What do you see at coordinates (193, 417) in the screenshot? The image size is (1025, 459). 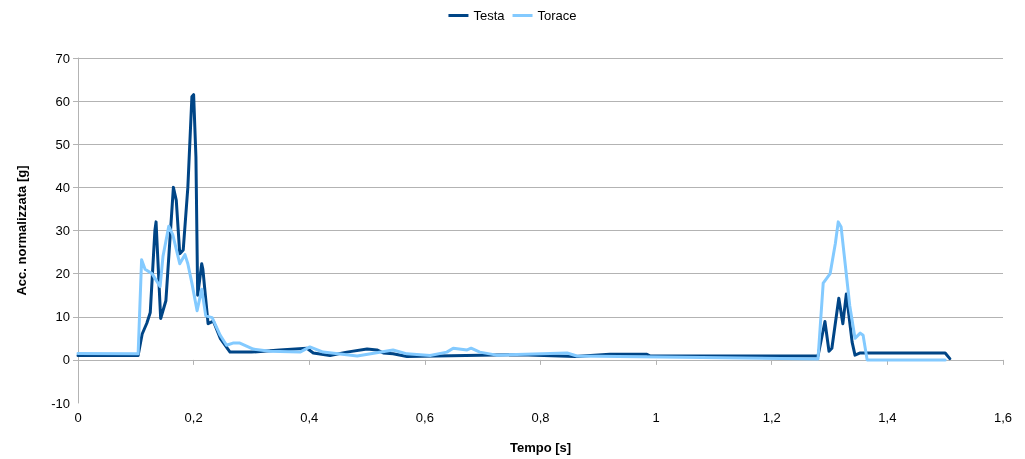 I see `x-tick-label: 0,2` at bounding box center [193, 417].